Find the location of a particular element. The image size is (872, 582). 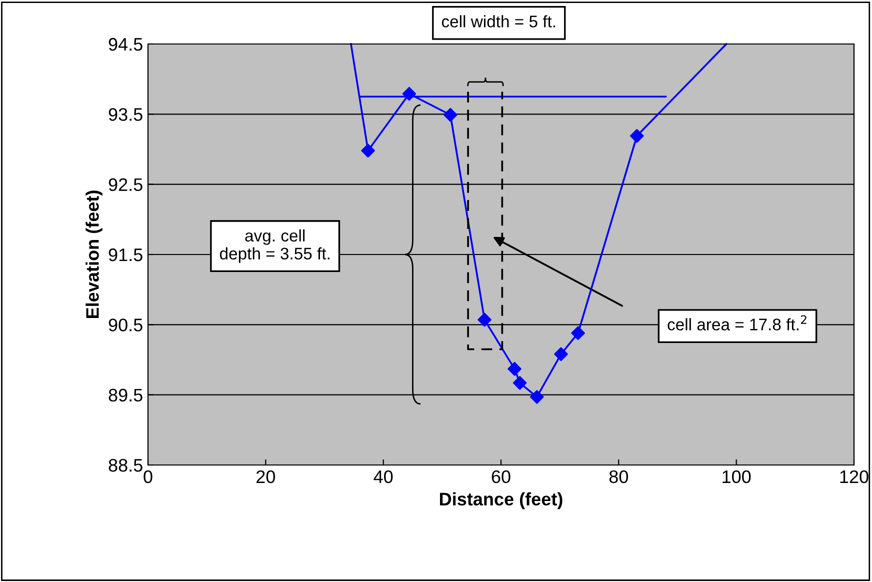

x-tick-label: 100 is located at coordinates (736, 477).